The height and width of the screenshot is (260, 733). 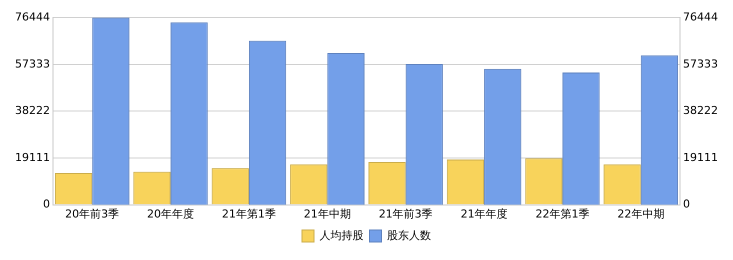 What do you see at coordinates (342, 235) in the screenshot?
I see `legend-label: 人均持股` at bounding box center [342, 235].